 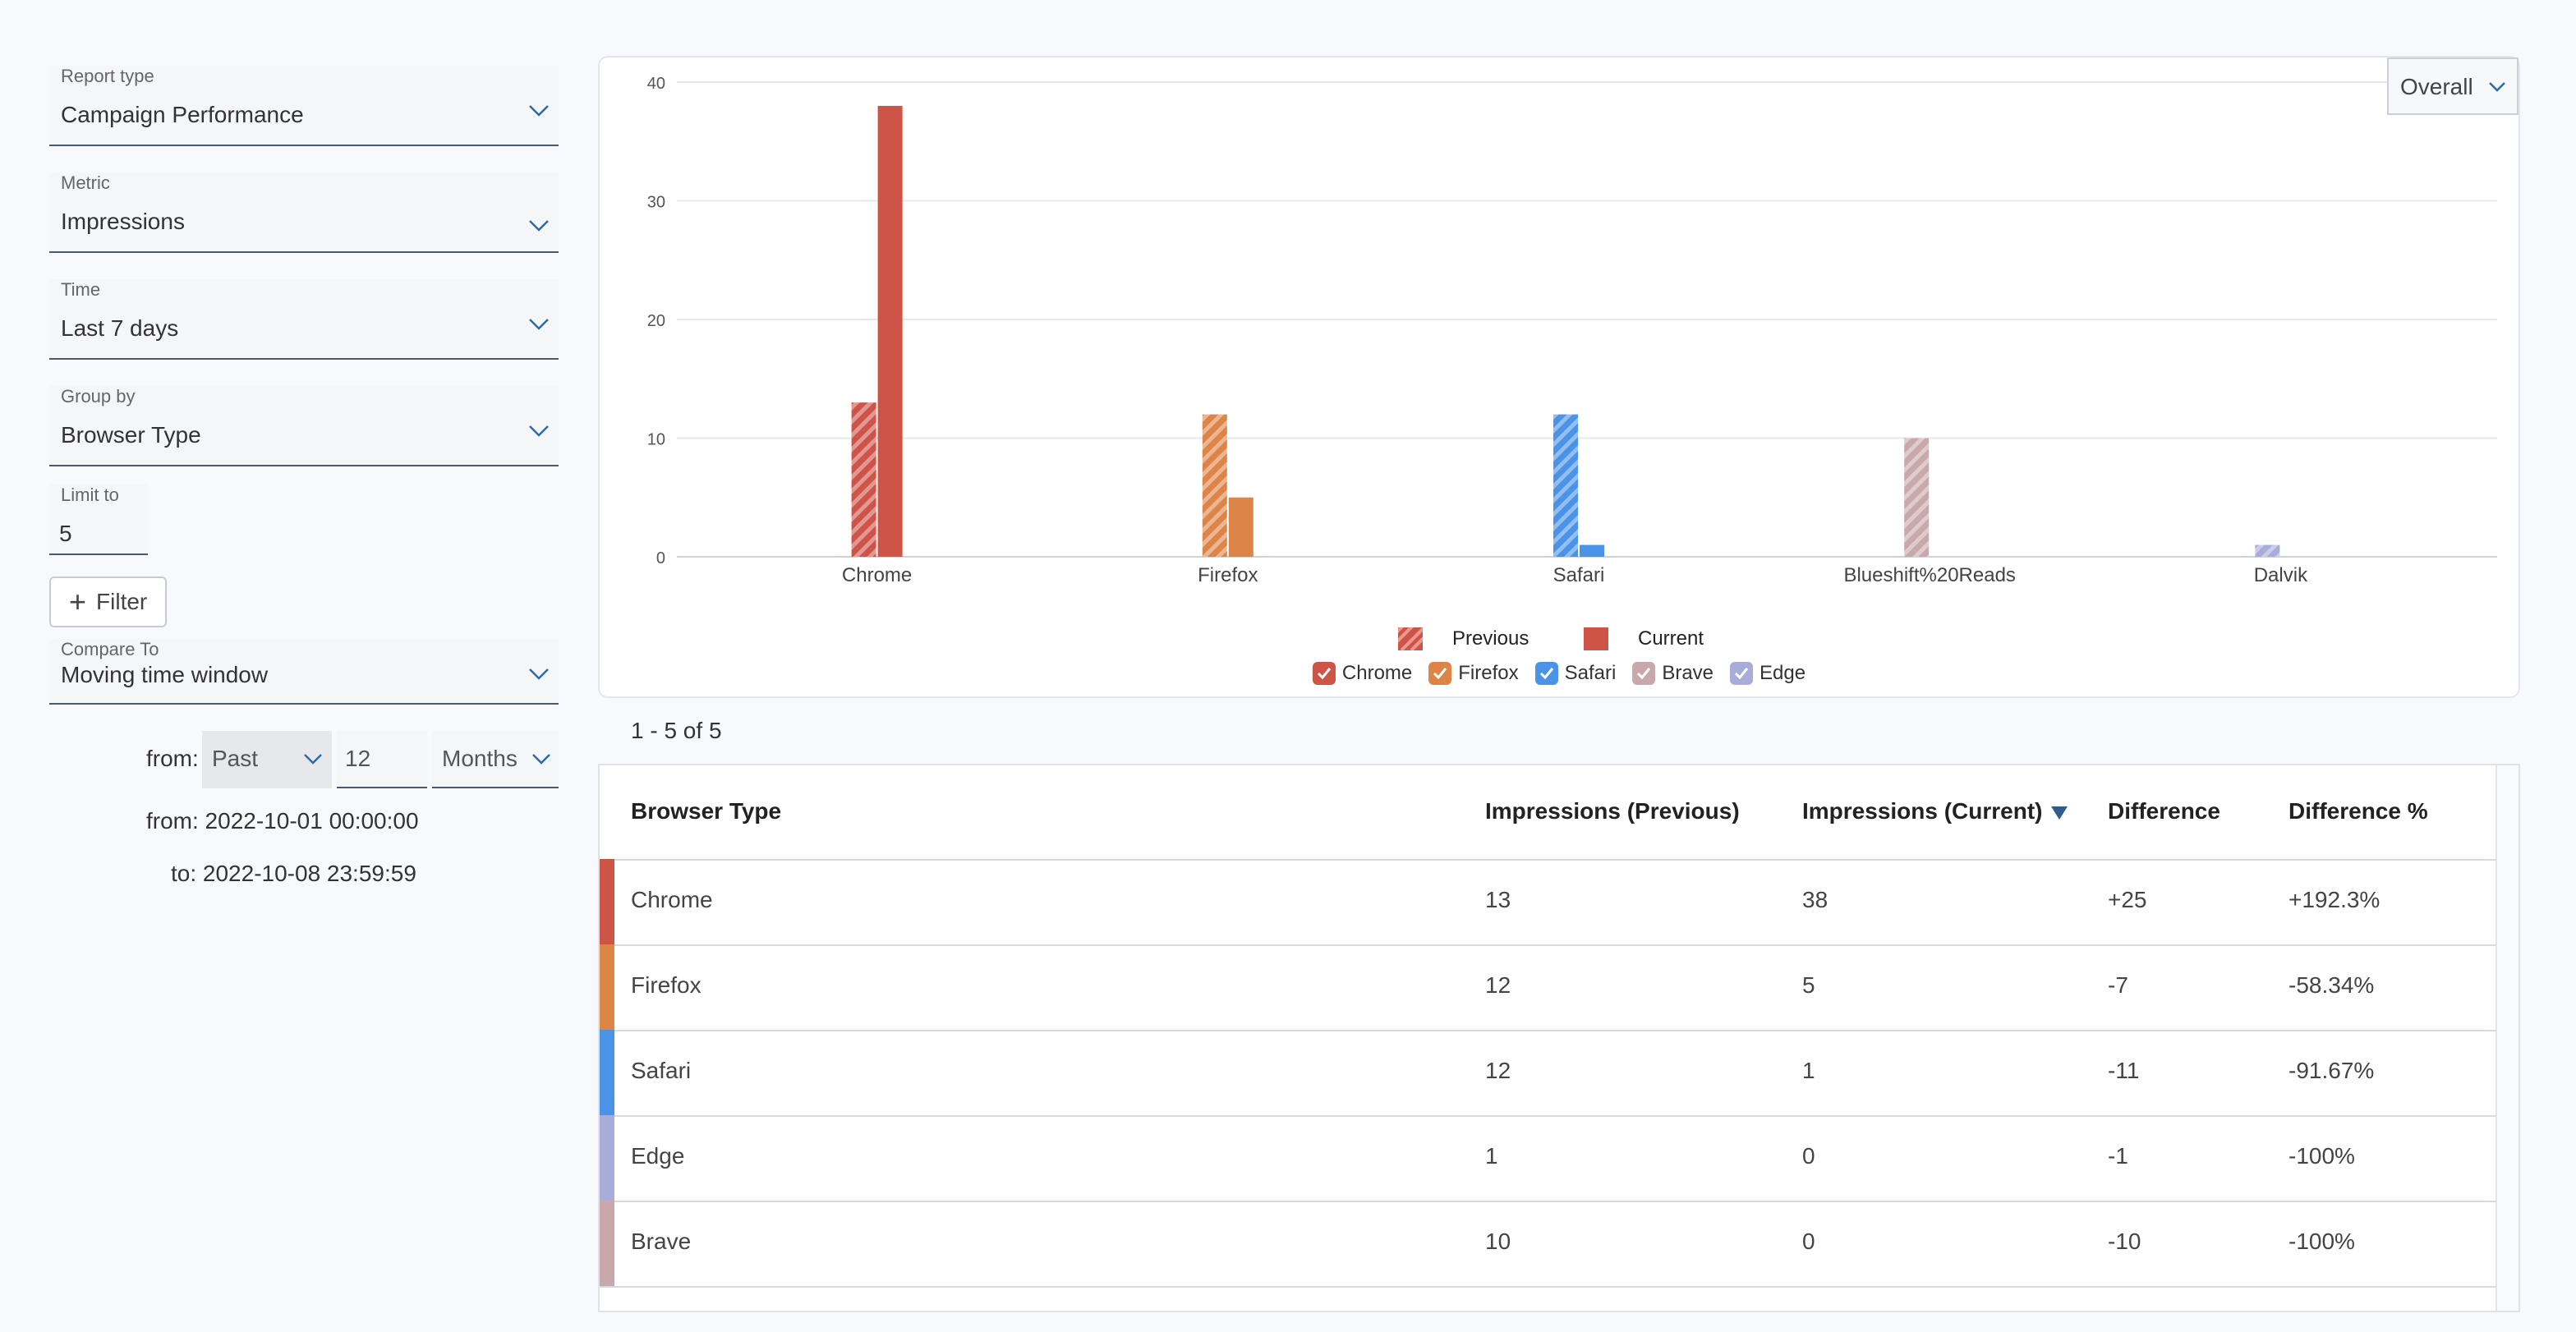 What do you see at coordinates (65, 533) in the screenshot?
I see `limit-to-value: 5` at bounding box center [65, 533].